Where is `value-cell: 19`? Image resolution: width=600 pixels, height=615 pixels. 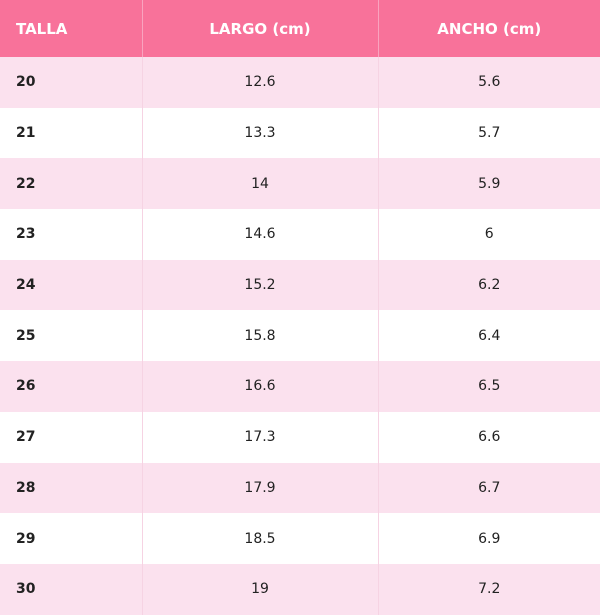
value-cell: 19 is located at coordinates (260, 589).